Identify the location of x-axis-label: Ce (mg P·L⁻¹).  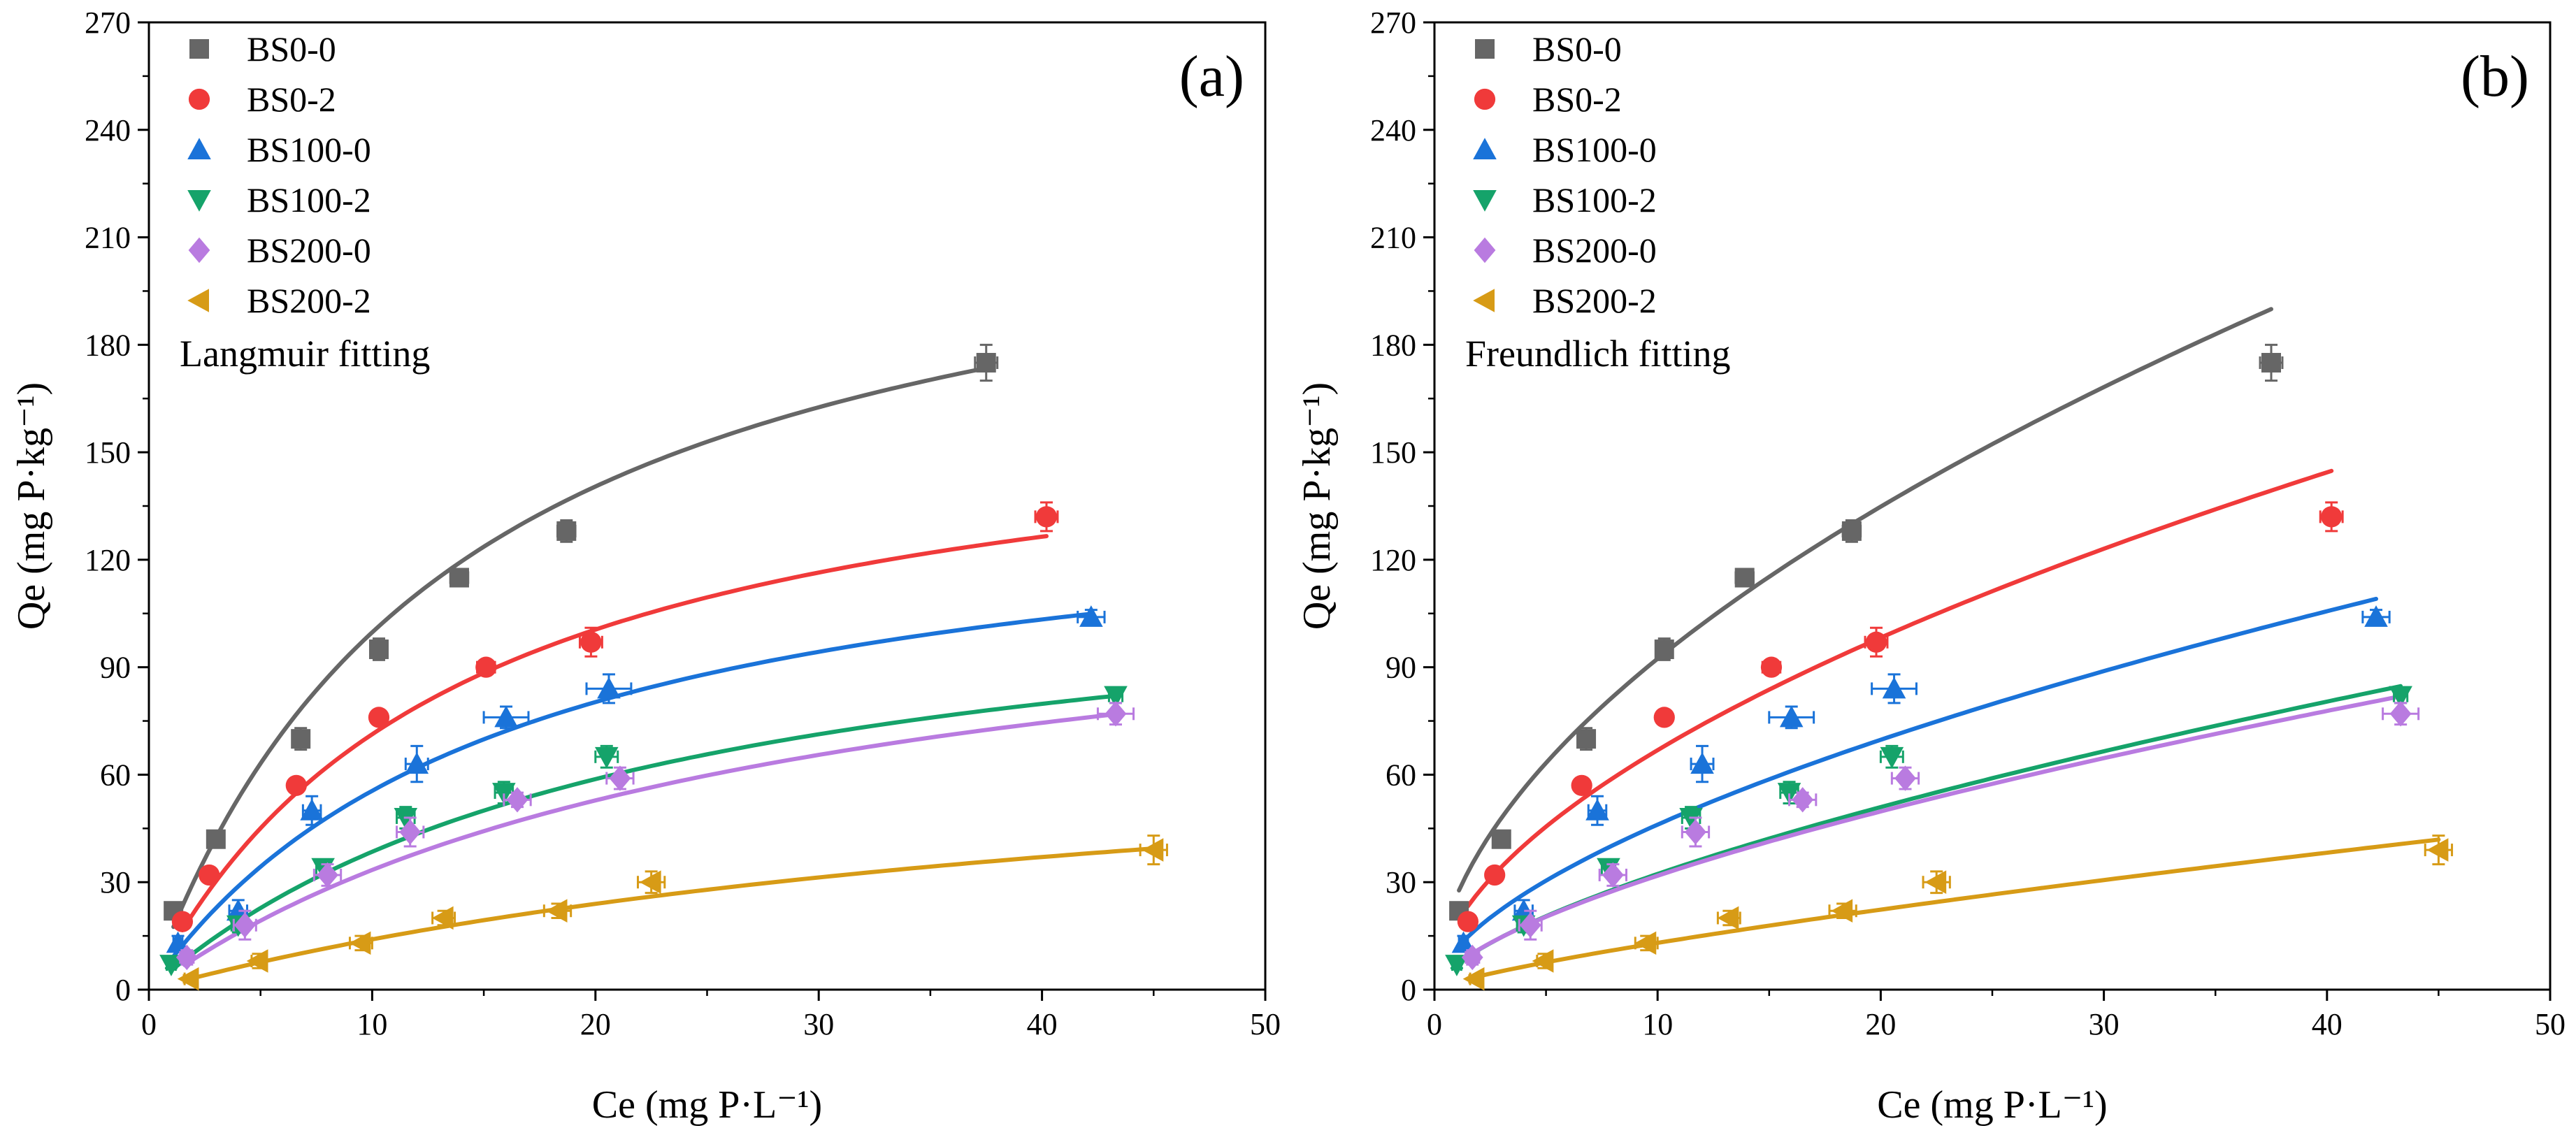
(707, 1105).